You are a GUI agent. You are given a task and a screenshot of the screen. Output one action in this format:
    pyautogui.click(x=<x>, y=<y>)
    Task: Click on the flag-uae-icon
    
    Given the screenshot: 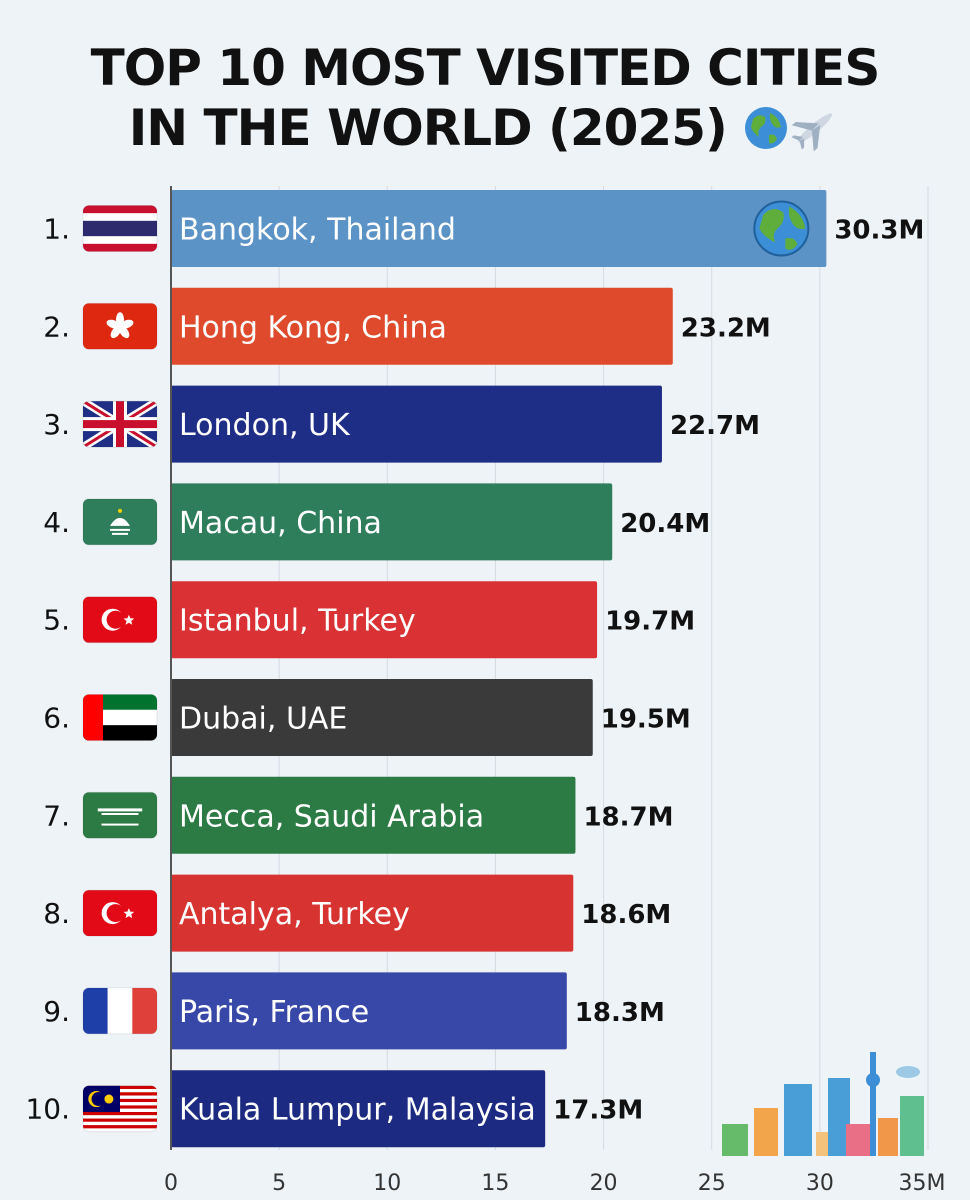 What is the action you would take?
    pyautogui.click(x=120, y=717)
    